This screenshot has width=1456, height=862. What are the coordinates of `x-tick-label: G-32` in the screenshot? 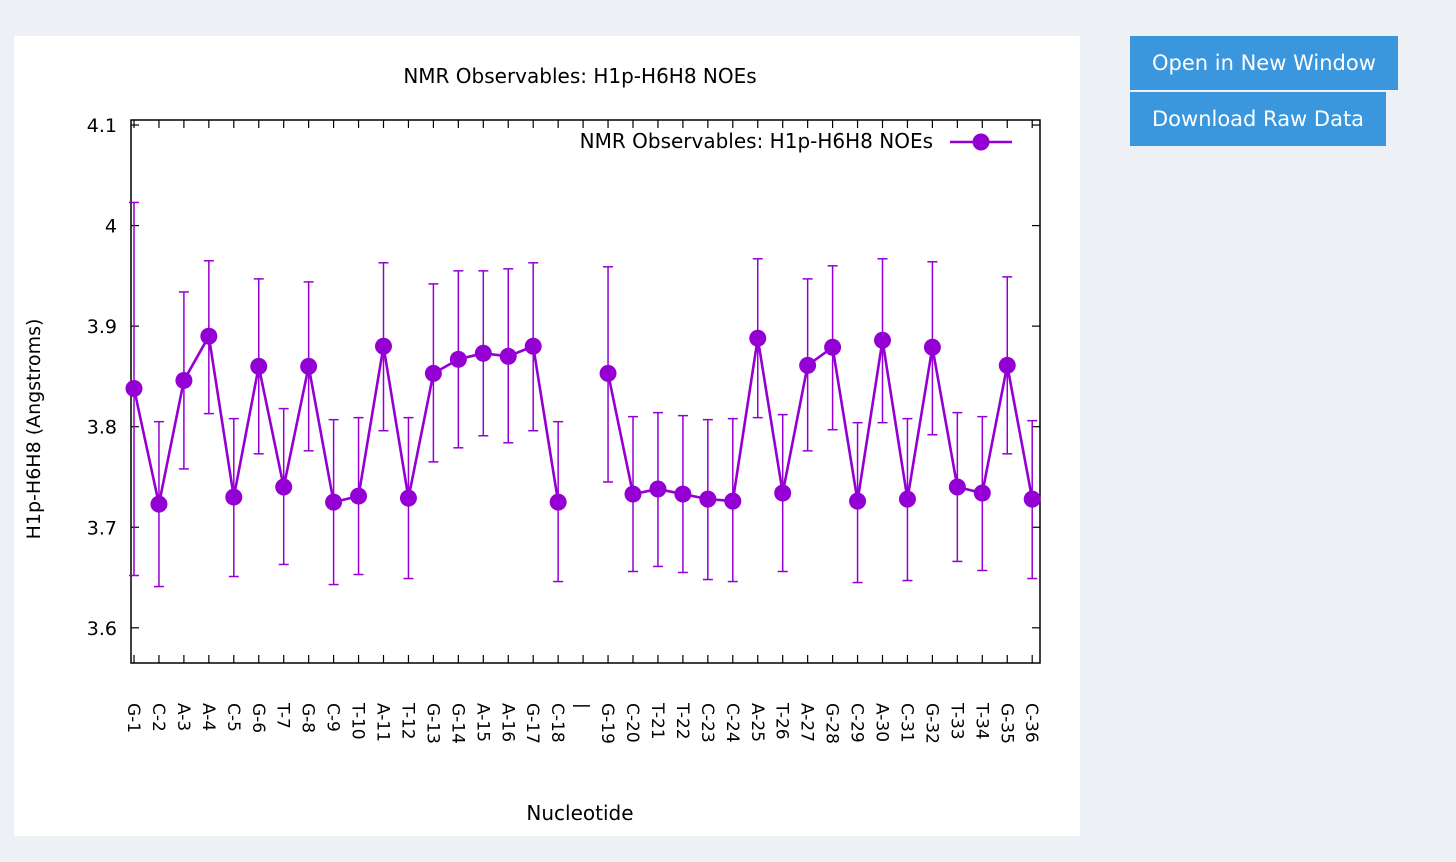 It's located at (931, 723).